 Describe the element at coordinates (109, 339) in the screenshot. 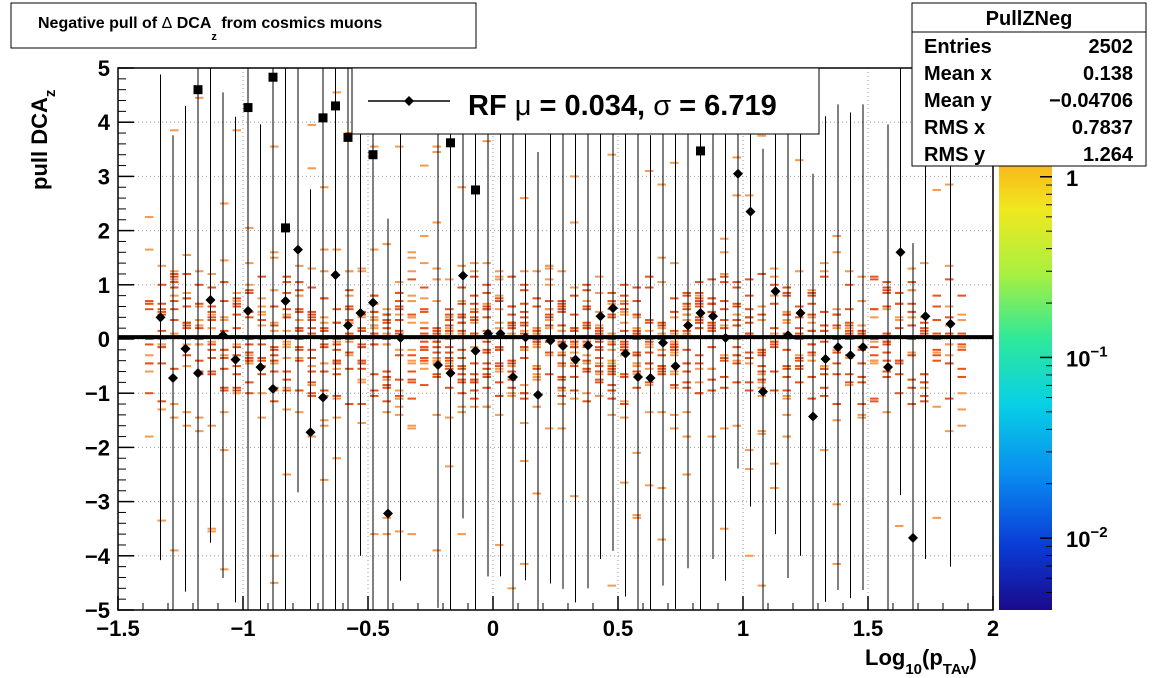

I see `y-axis: −5 −4 −3 −2 −1 0 1 2 3 4 5` at that location.